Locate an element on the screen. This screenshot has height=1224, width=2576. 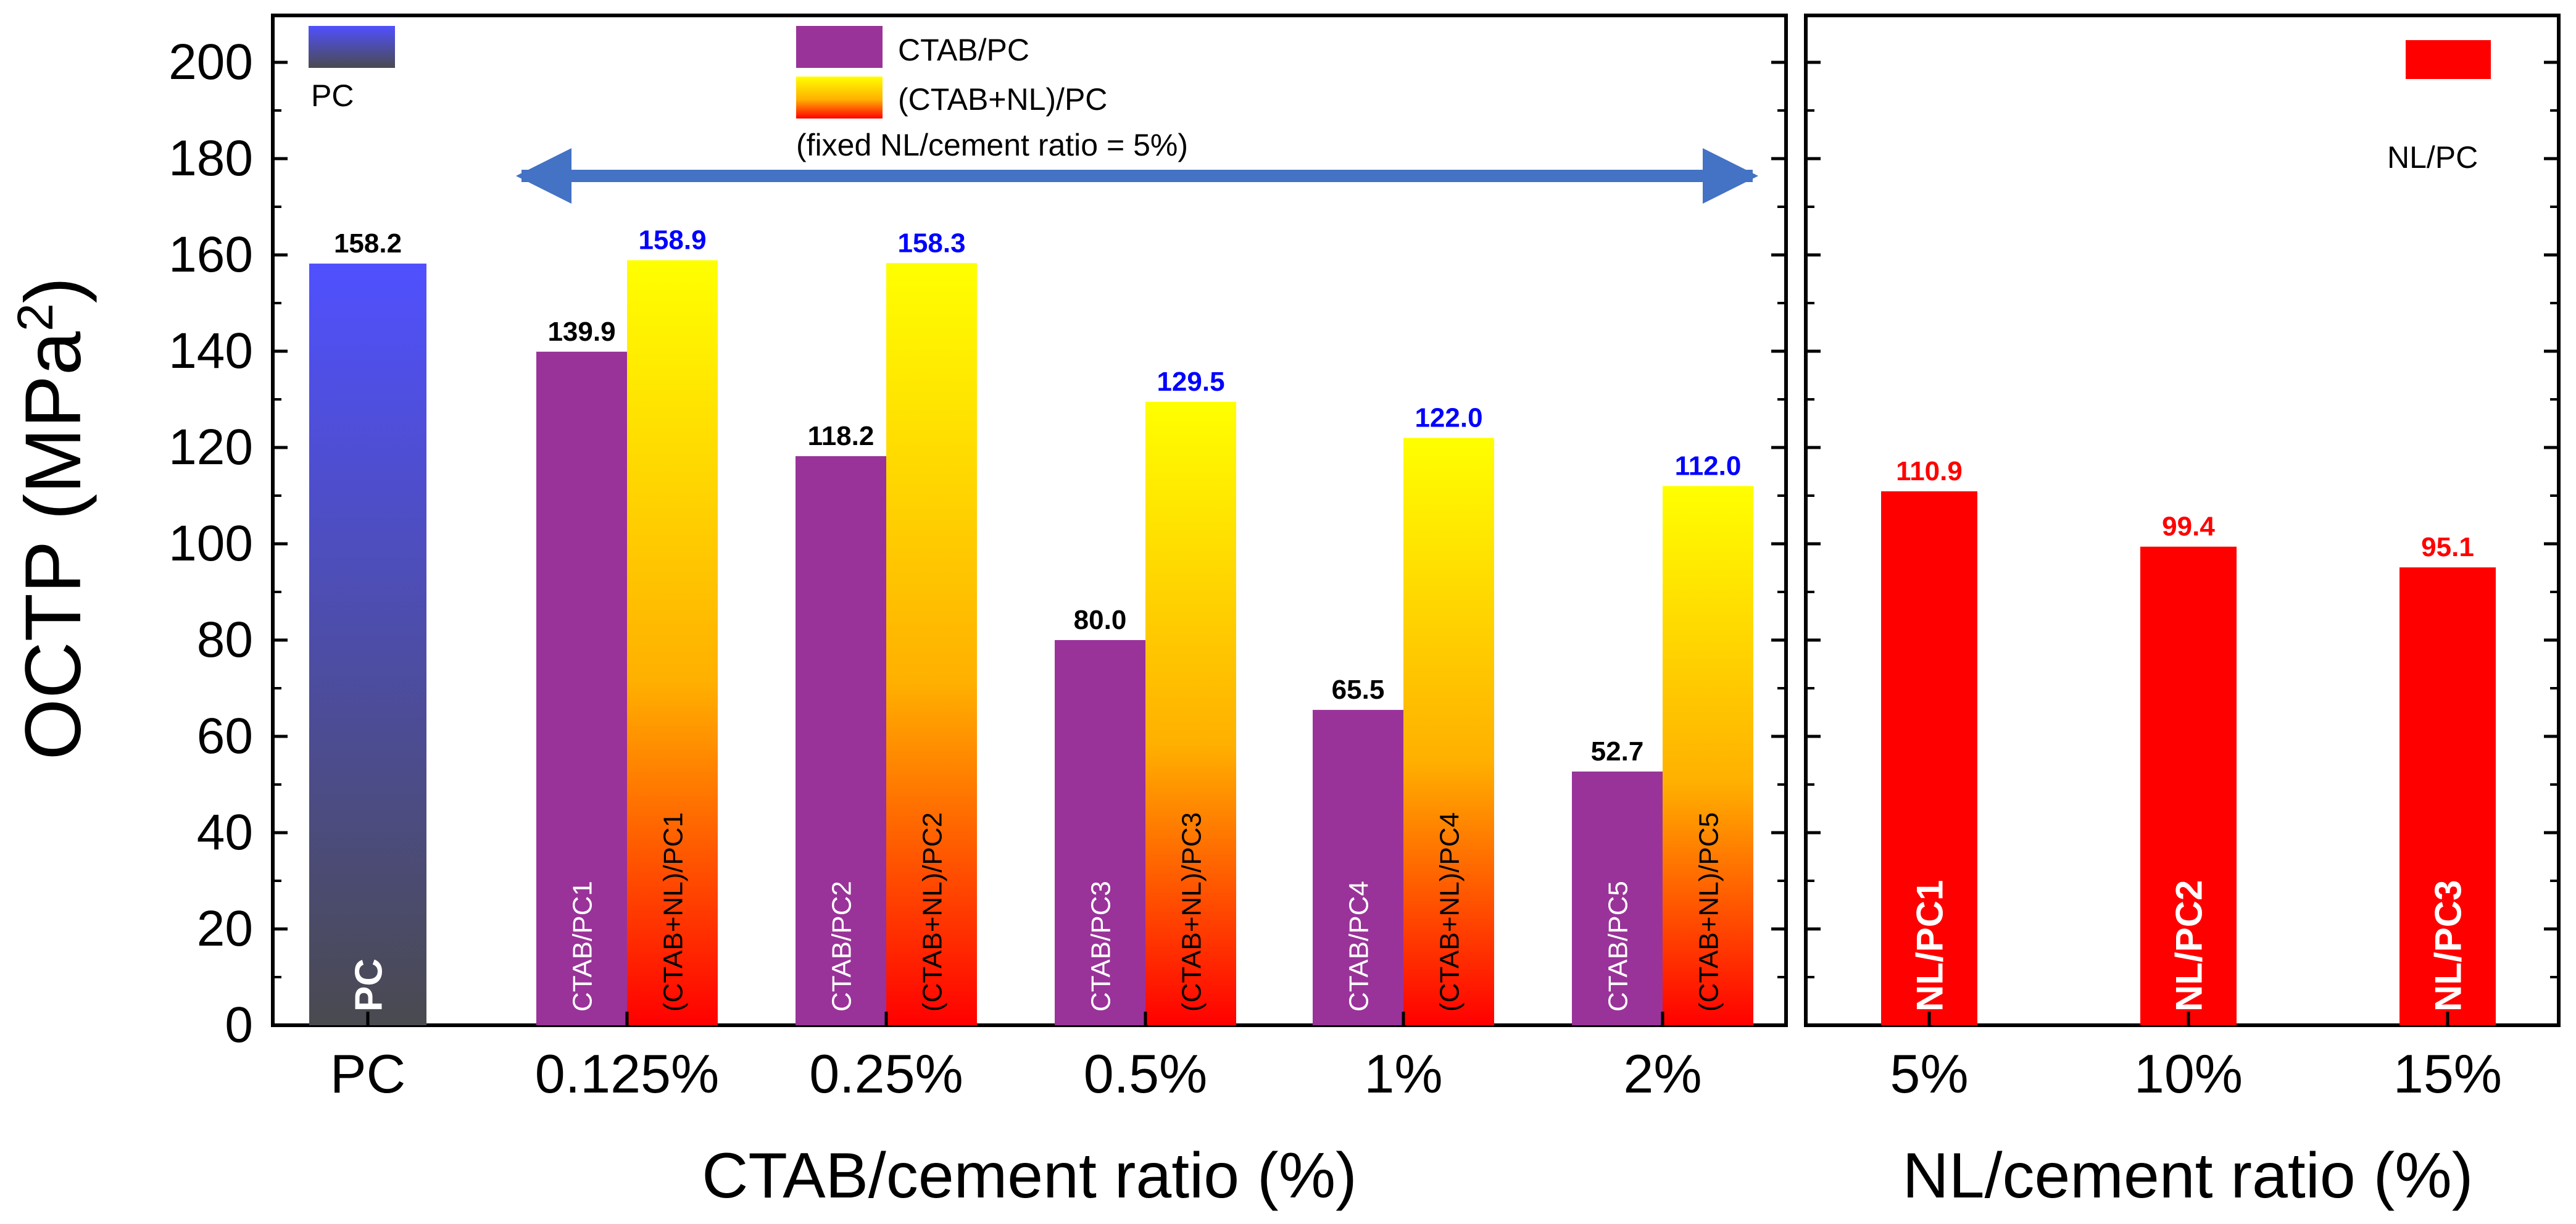
bar--ctab-nl-pc-4-value-label: 112.0 is located at coordinates (1709, 466).